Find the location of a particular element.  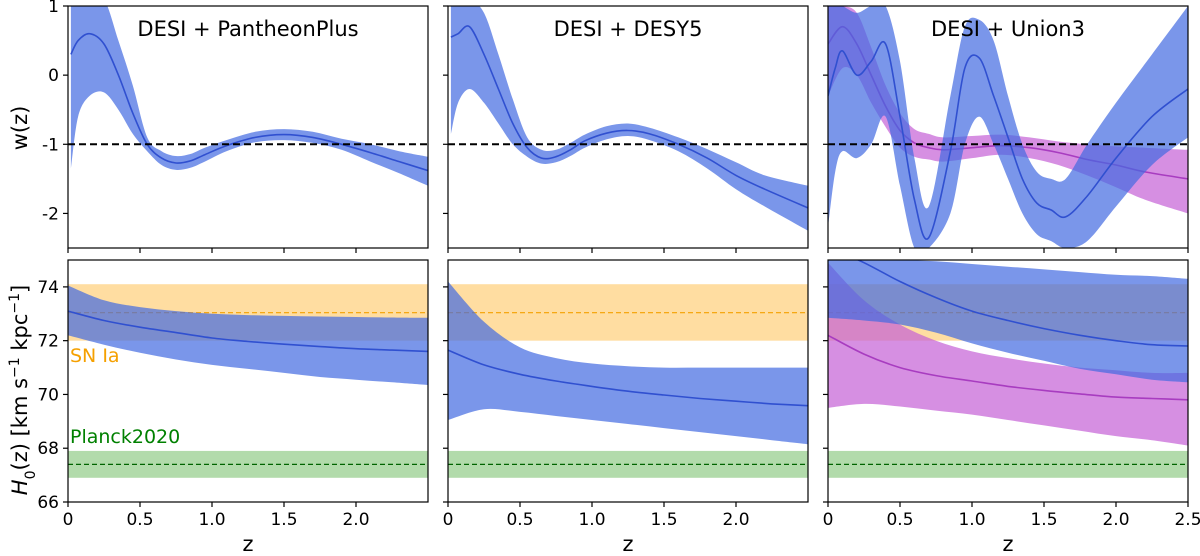

h0-band-2-desi is located at coordinates (628, 363).